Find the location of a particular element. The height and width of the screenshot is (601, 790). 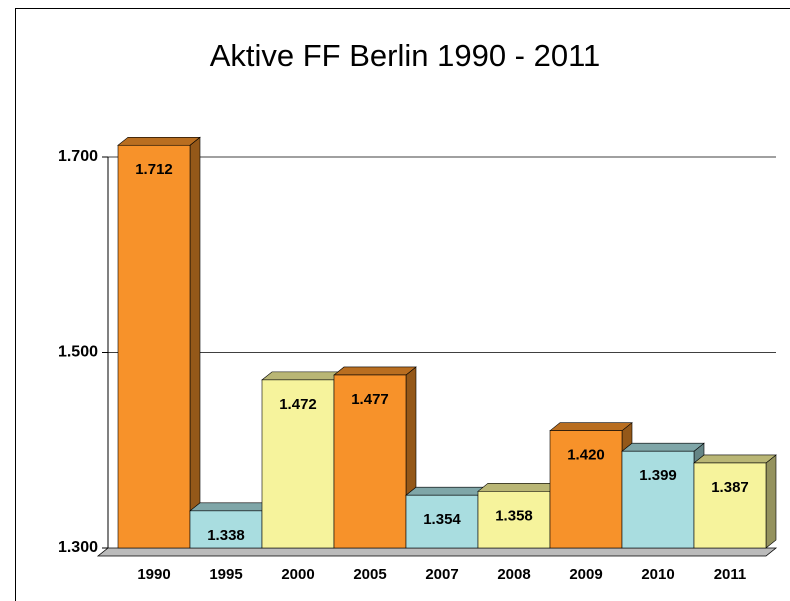

floor is located at coordinates (437, 552).